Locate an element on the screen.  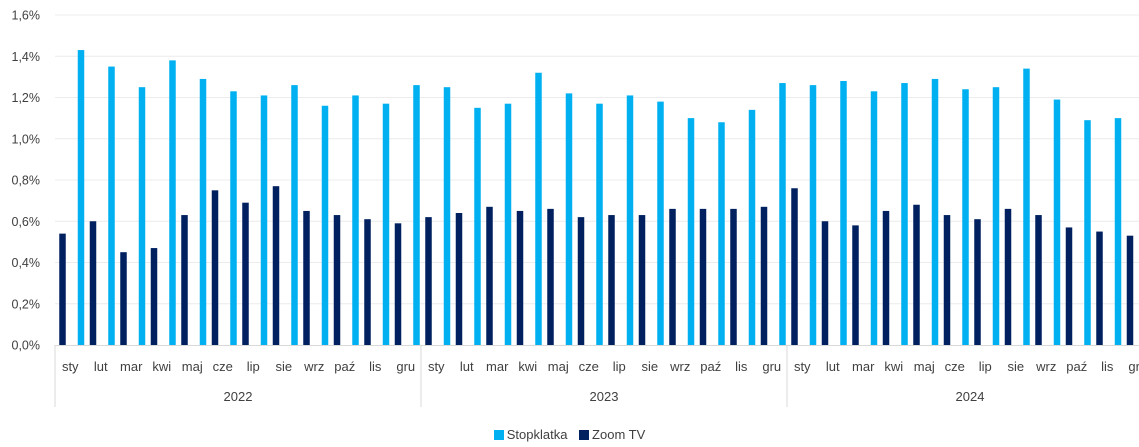
legend-item-zoom-tv: Zoom TV is located at coordinates (612, 434).